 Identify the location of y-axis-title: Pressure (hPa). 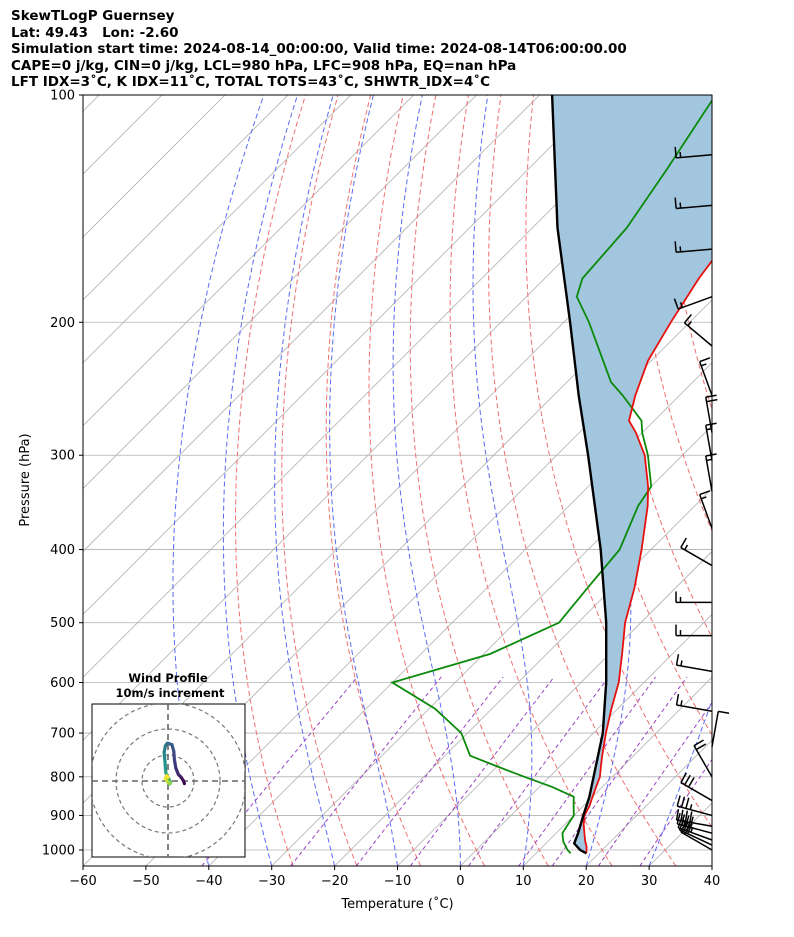
(25, 479).